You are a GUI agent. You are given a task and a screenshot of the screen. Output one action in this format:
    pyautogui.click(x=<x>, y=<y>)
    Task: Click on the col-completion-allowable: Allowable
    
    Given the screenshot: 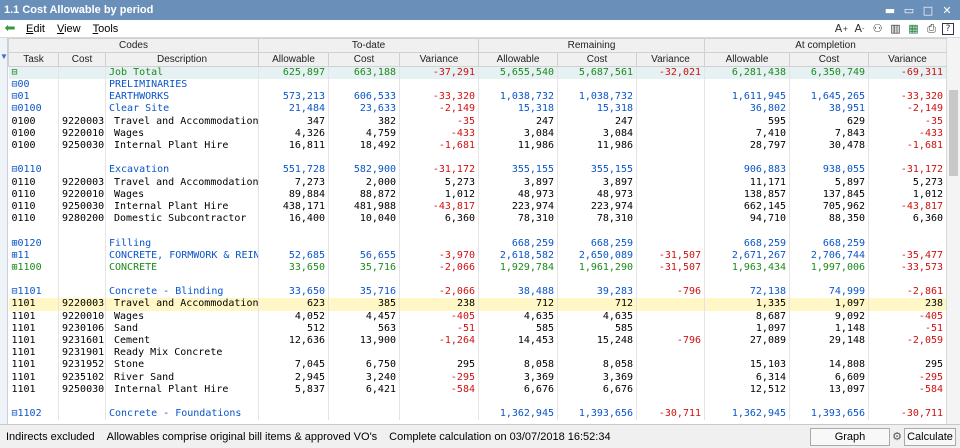 What is the action you would take?
    pyautogui.click(x=747, y=59)
    